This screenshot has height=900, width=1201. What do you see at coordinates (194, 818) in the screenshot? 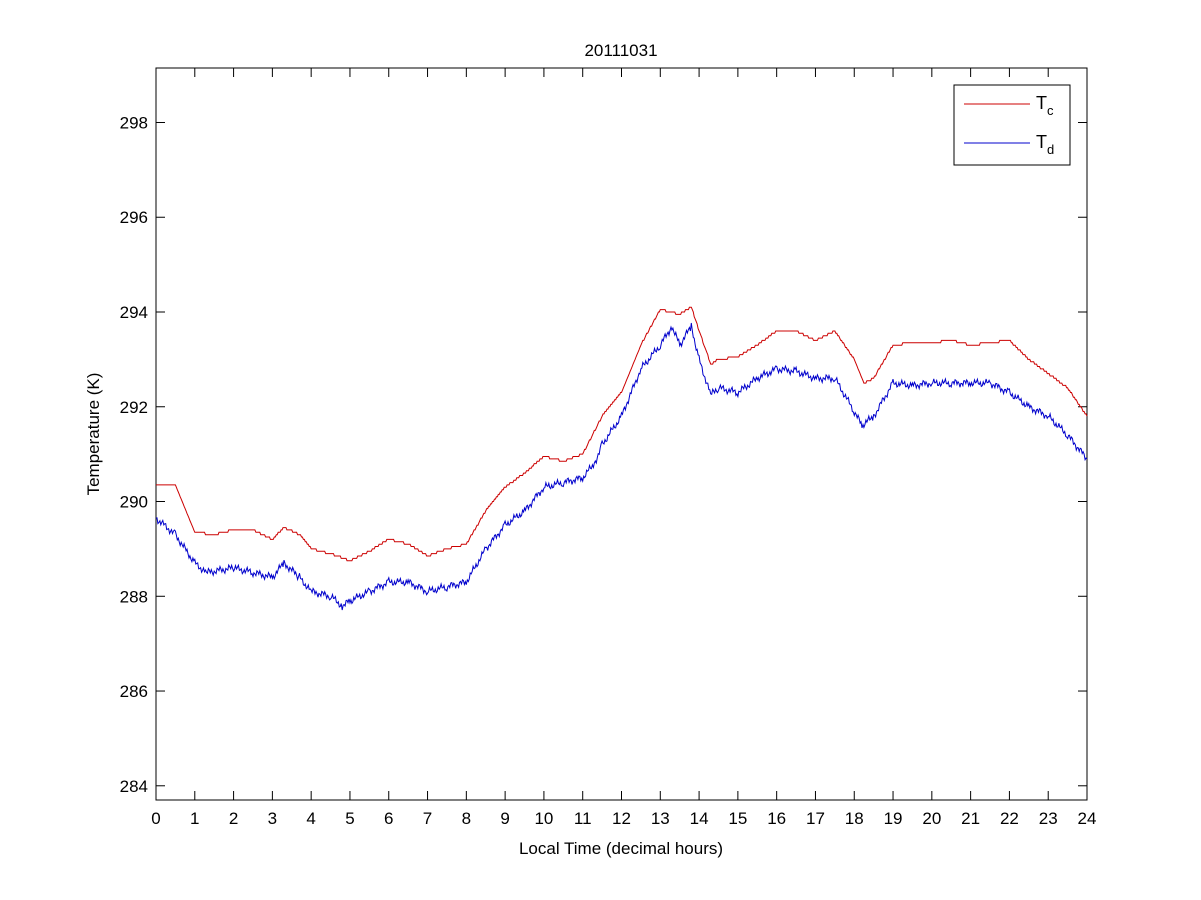
I see `x-tick-label: 1` at bounding box center [194, 818].